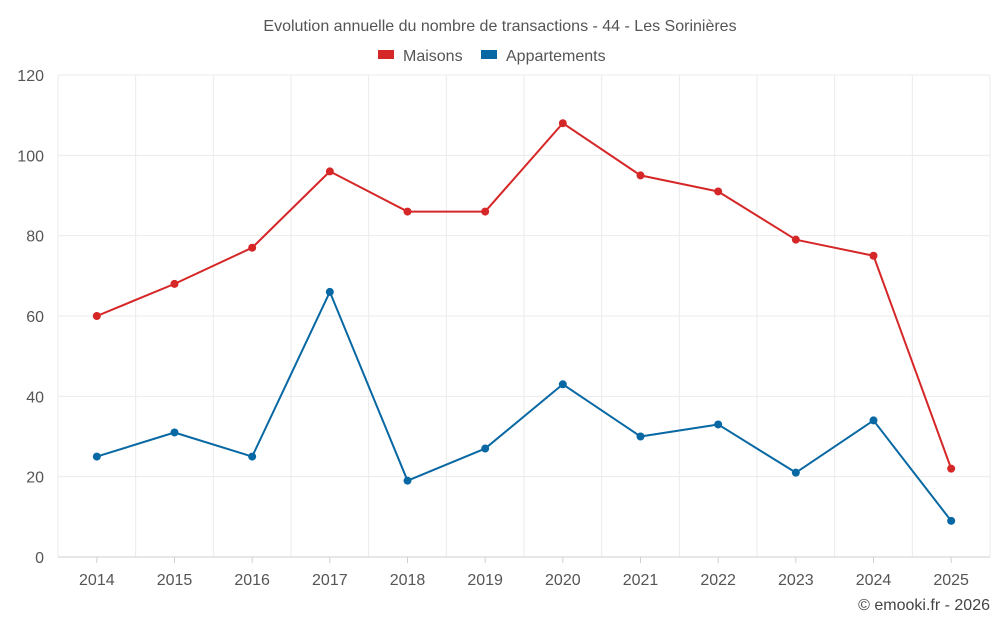 The height and width of the screenshot is (625, 1000). What do you see at coordinates (556, 56) in the screenshot?
I see `legend-label-appartements: Appartements` at bounding box center [556, 56].